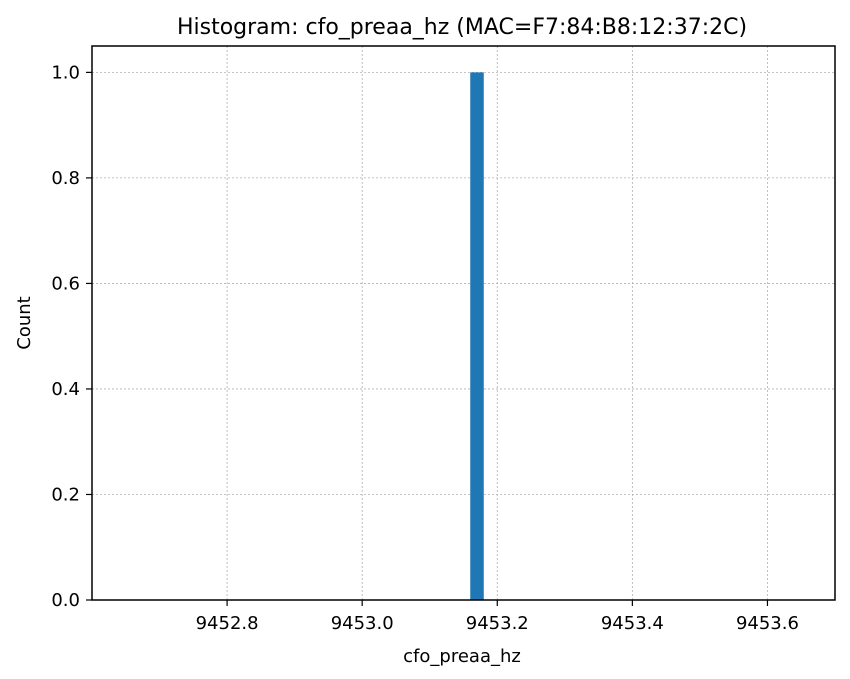 This screenshot has height=679, width=850. What do you see at coordinates (24, 322) in the screenshot?
I see `y-axis-label: Count` at bounding box center [24, 322].